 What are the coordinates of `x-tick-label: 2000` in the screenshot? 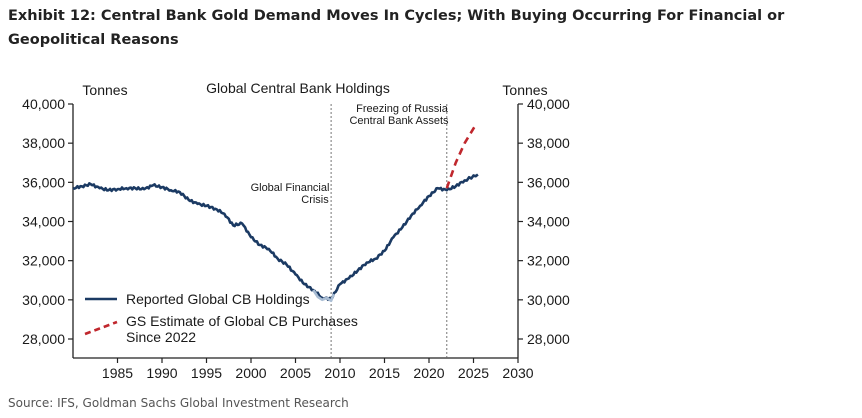 It's located at (250, 373).